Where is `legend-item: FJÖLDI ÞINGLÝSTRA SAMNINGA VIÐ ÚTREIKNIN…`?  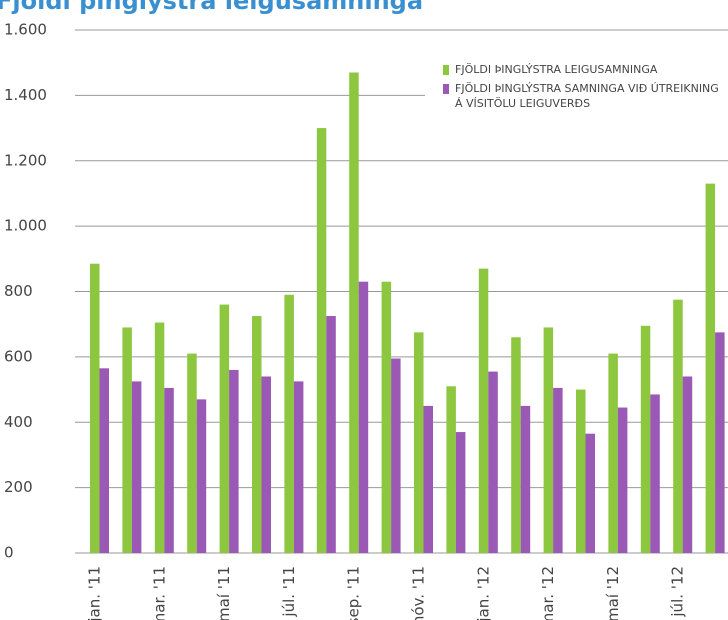
legend-item: FJÖLDI ÞINGLÝSTRA SAMNINGA VIÐ ÚTREIKNIN… is located at coordinates (587, 96).